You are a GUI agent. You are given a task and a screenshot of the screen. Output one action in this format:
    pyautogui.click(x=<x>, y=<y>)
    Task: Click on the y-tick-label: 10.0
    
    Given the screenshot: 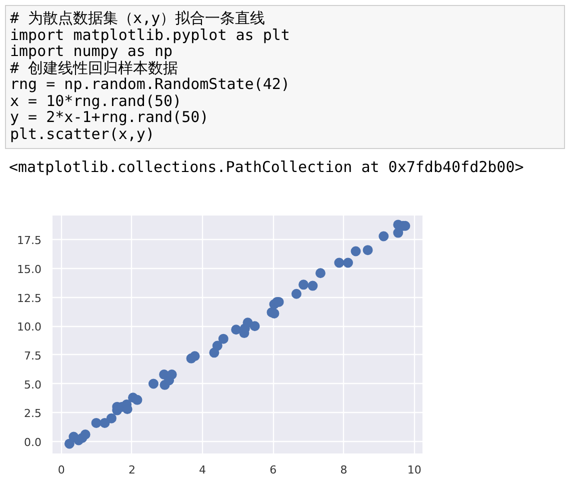 What is the action you would take?
    pyautogui.click(x=29, y=327)
    